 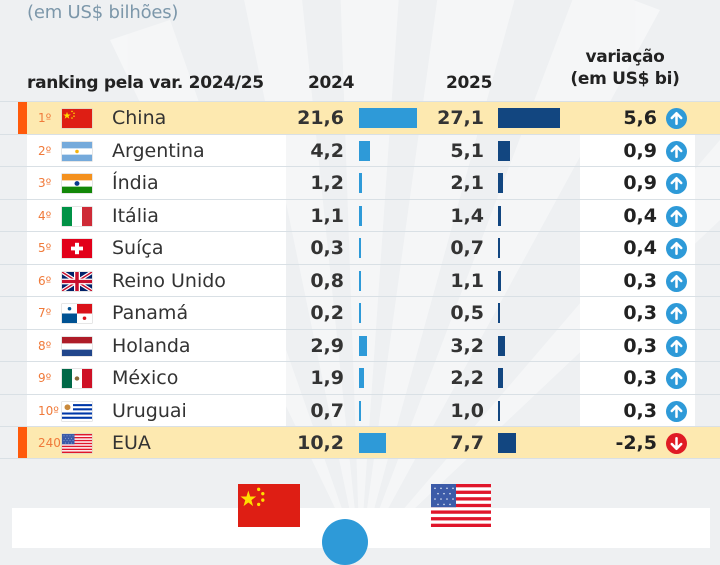 I want to click on header-ranking: ranking pela var. 2024/25, so click(x=145, y=83).